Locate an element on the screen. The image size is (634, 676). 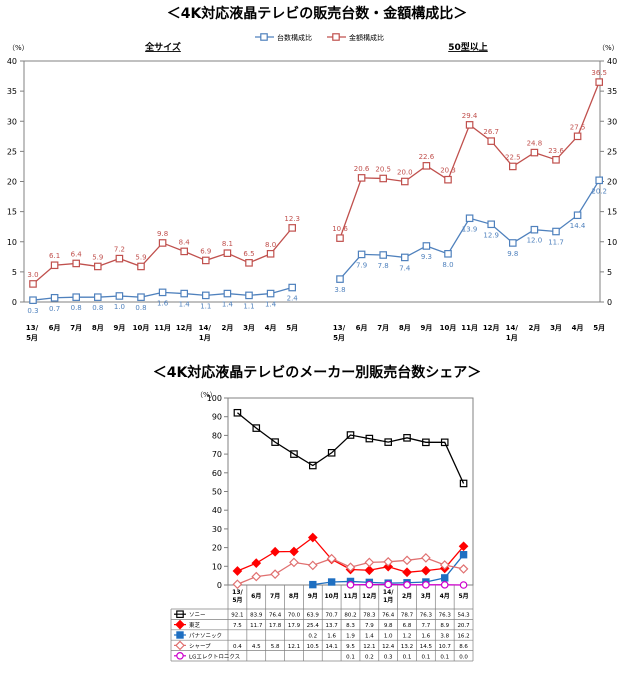
legend-label-count: 台数構成比 is located at coordinates (294, 37).